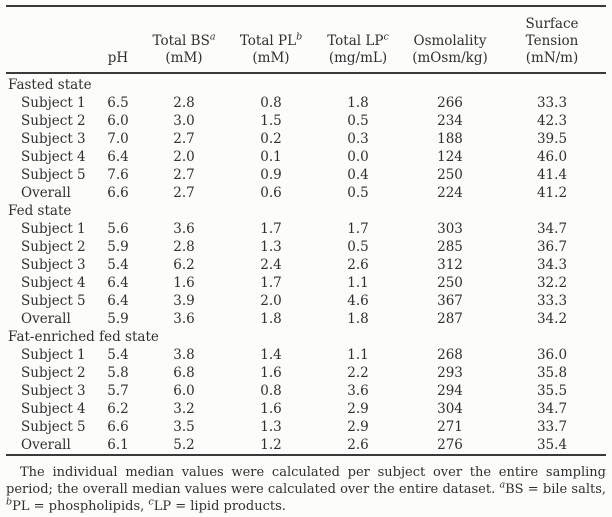 This screenshot has height=517, width=612. Describe the element at coordinates (51, 39) in the screenshot. I see `column-header-empty` at that location.